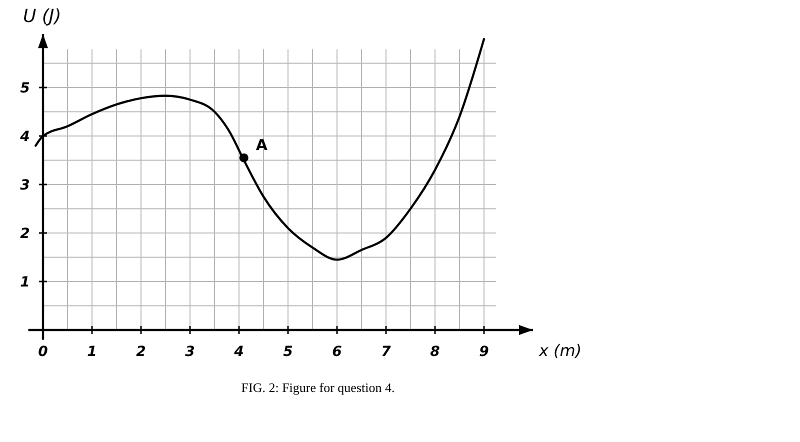  Describe the element at coordinates (435, 352) in the screenshot. I see `x-tick-label: 8` at that location.